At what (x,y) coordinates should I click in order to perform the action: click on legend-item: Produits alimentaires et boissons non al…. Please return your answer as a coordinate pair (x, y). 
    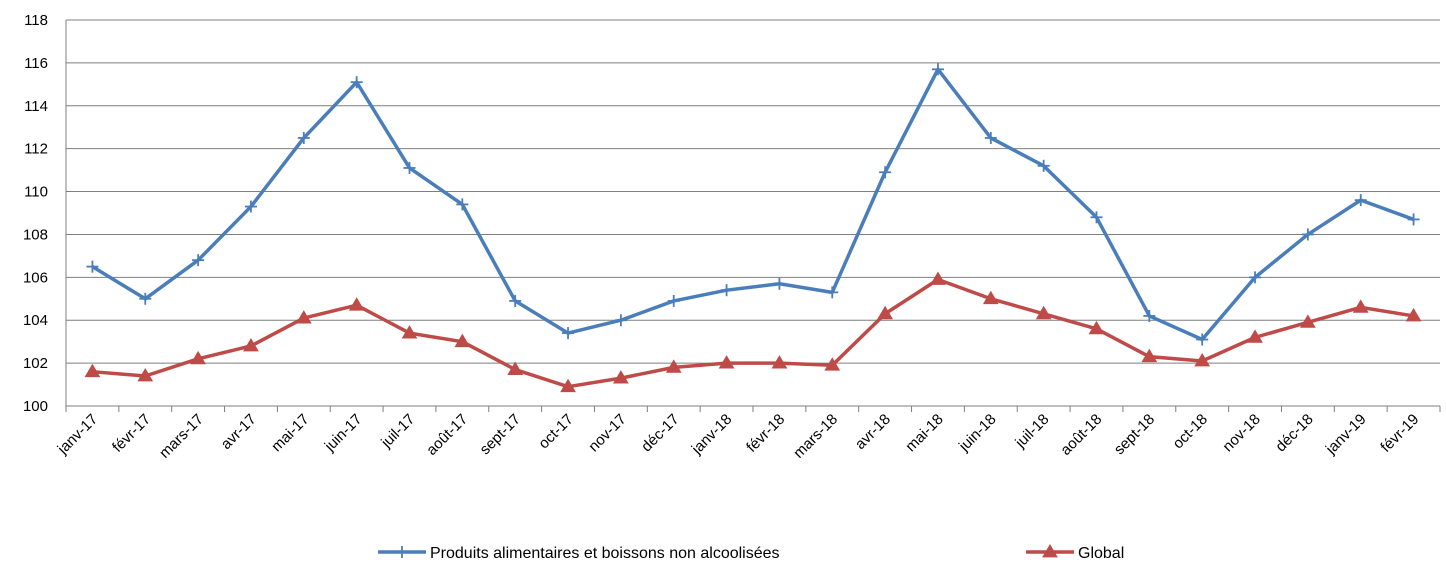
    Looking at the image, I should click on (579, 553).